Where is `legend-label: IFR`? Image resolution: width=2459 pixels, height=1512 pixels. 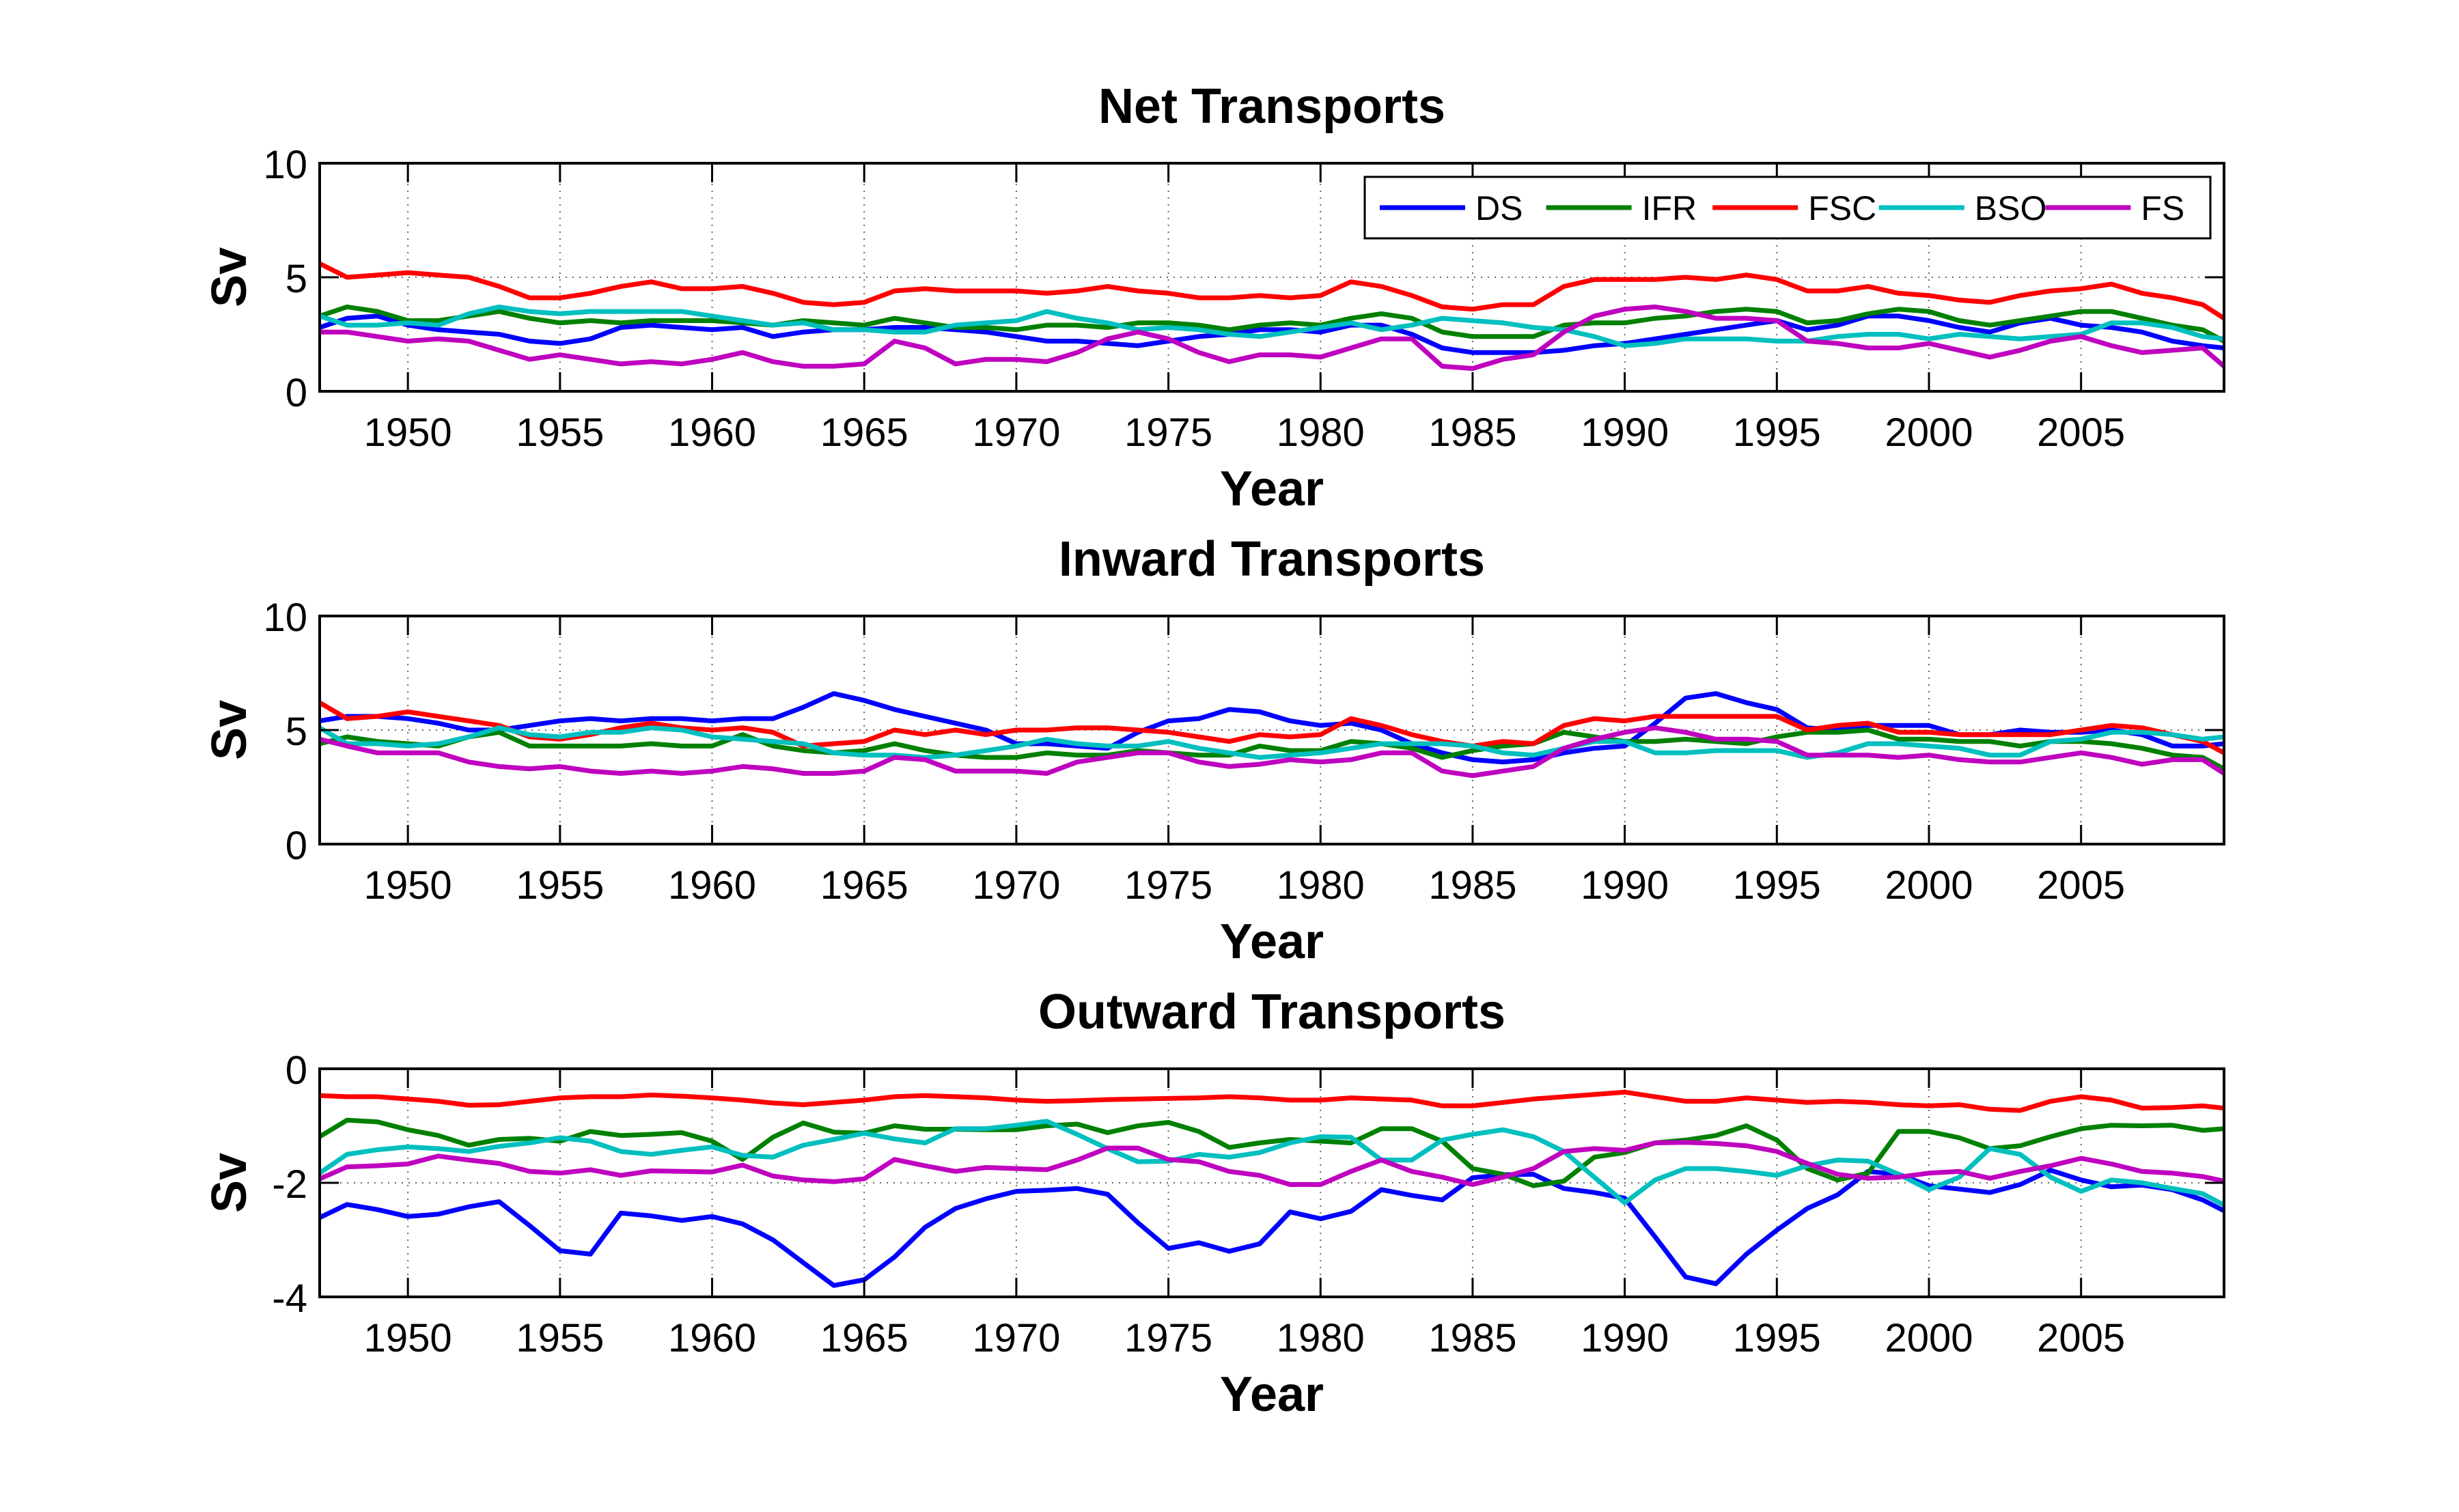 legend-label: IFR is located at coordinates (1669, 208).